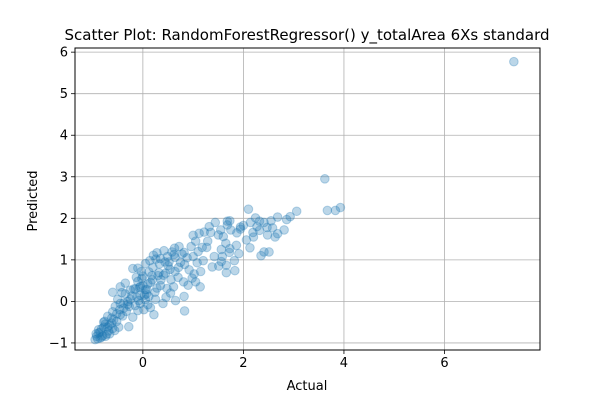 The image size is (600, 400). Describe the element at coordinates (33, 200) in the screenshot. I see `y-axis-label: Predicted` at that location.